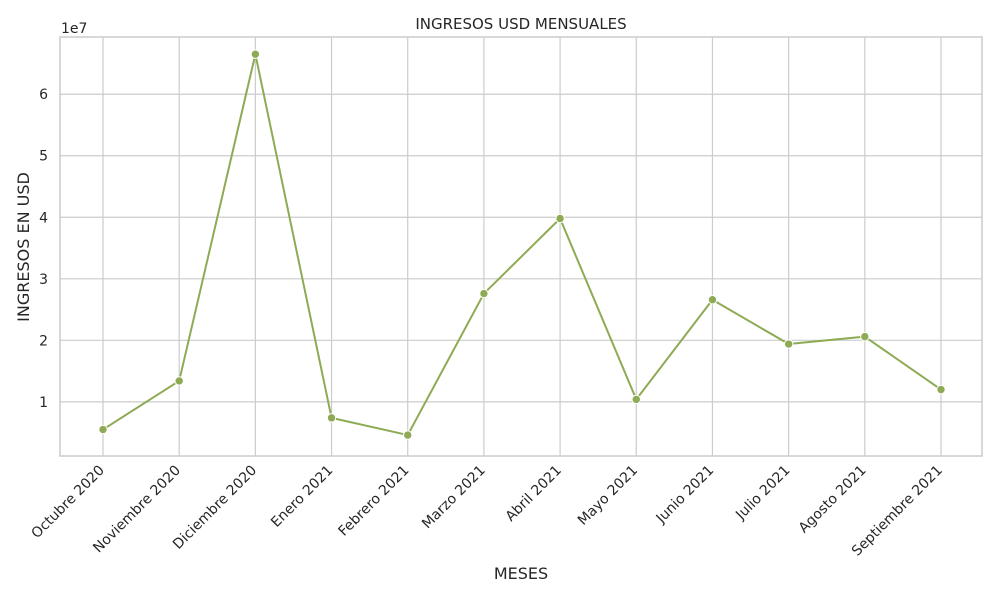  What do you see at coordinates (43, 218) in the screenshot?
I see `y-tick-label: 4` at bounding box center [43, 218].